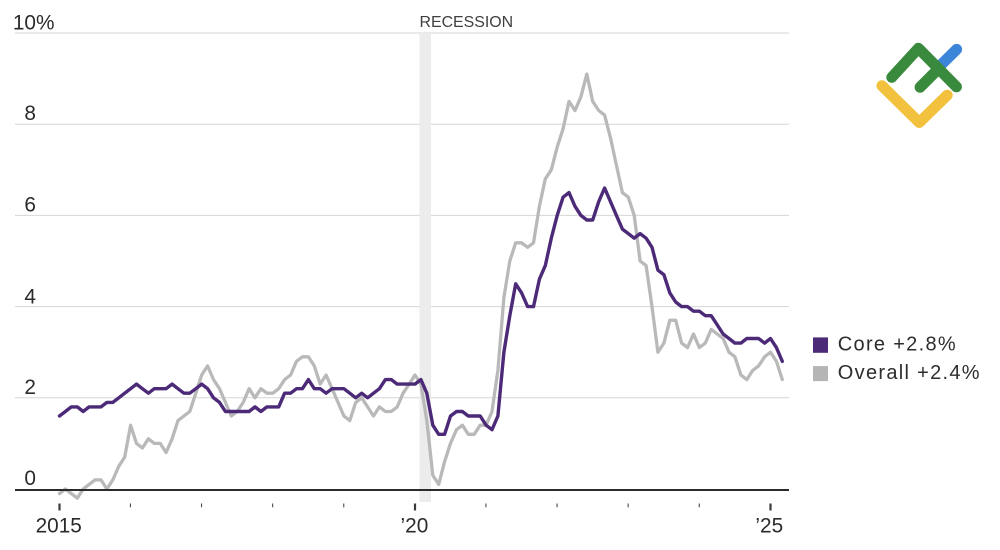  What do you see at coordinates (769, 526) in the screenshot?
I see `svg-text: ’25` at bounding box center [769, 526].